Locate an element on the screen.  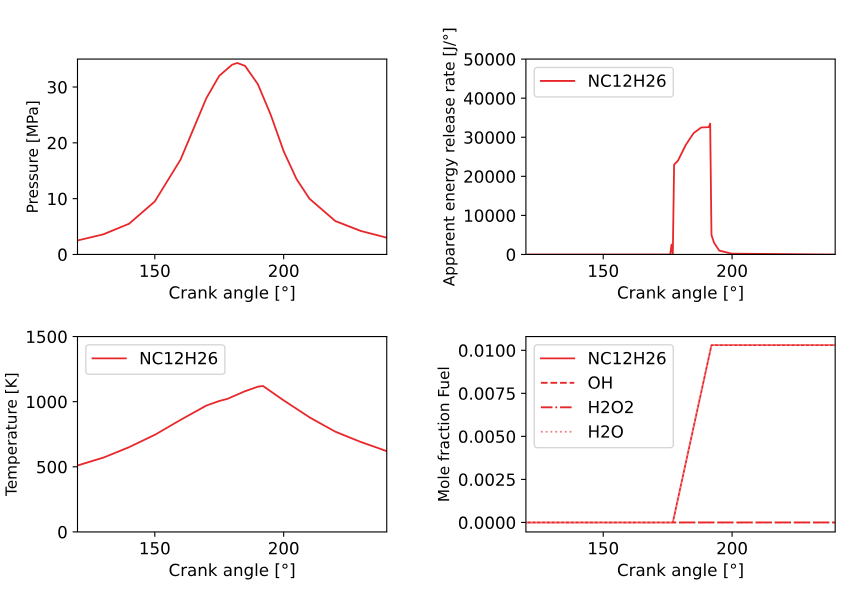
y-tick-label: 10000 is located at coordinates (490, 215).